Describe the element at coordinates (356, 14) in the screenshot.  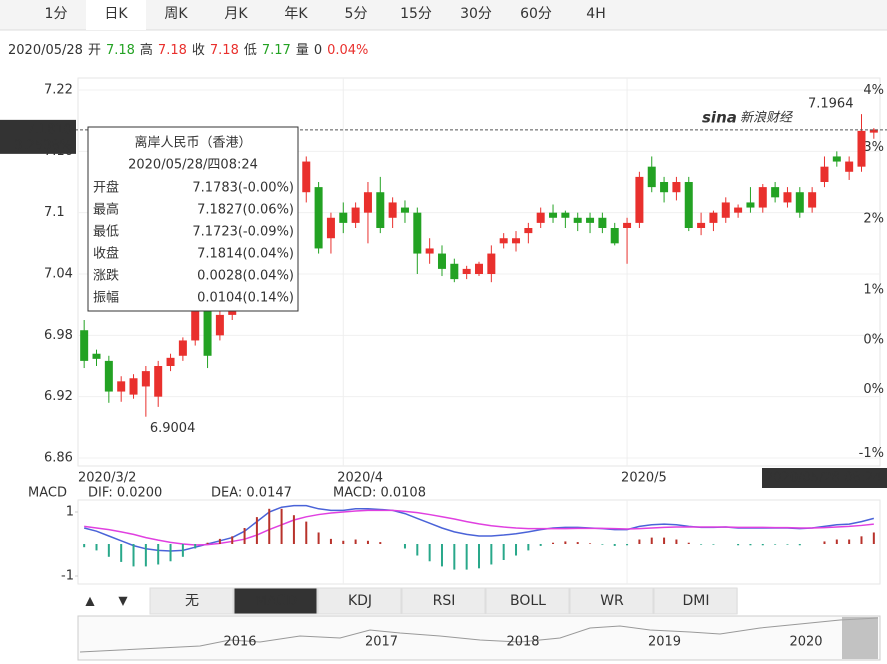
I see `period-tab: 5分` at that location.